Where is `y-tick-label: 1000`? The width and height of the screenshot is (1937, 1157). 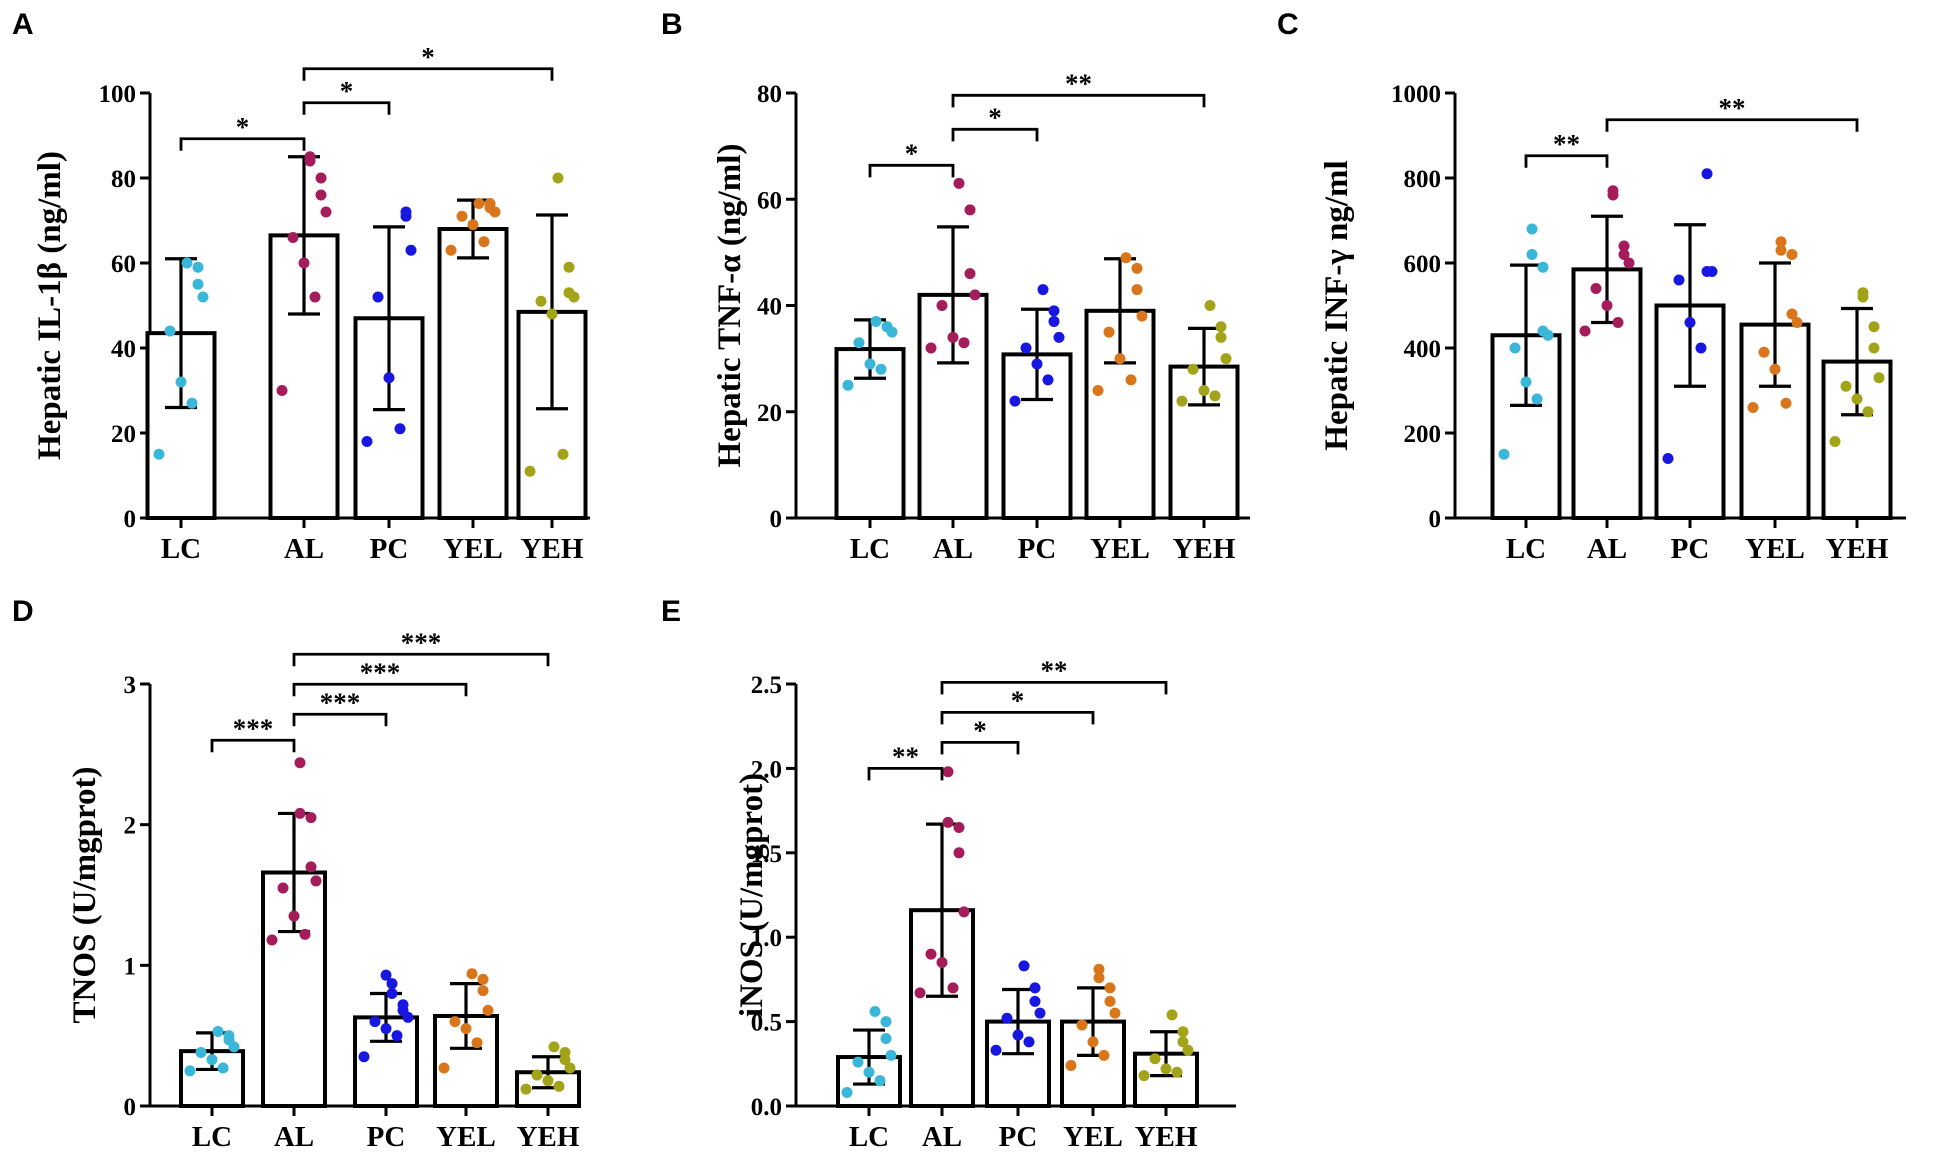 y-tick-label: 1000 is located at coordinates (1416, 94).